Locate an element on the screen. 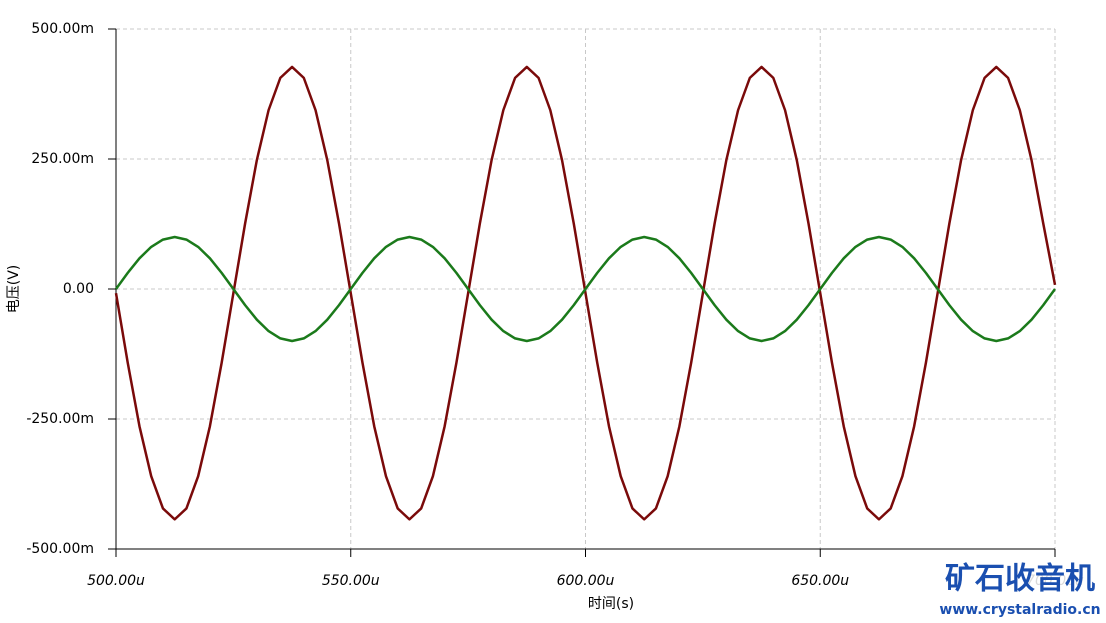 The image size is (1106, 623). x-tick-label: 650.00u is located at coordinates (820, 581).